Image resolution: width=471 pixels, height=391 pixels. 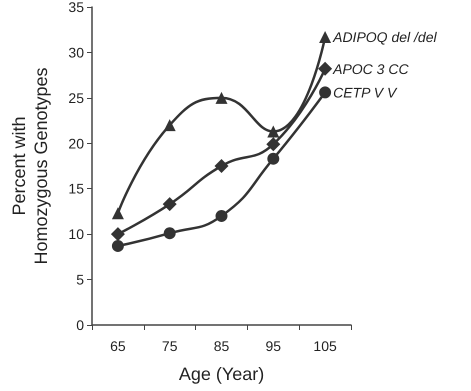 I want to click on x-tick-label: 105, so click(x=325, y=346).